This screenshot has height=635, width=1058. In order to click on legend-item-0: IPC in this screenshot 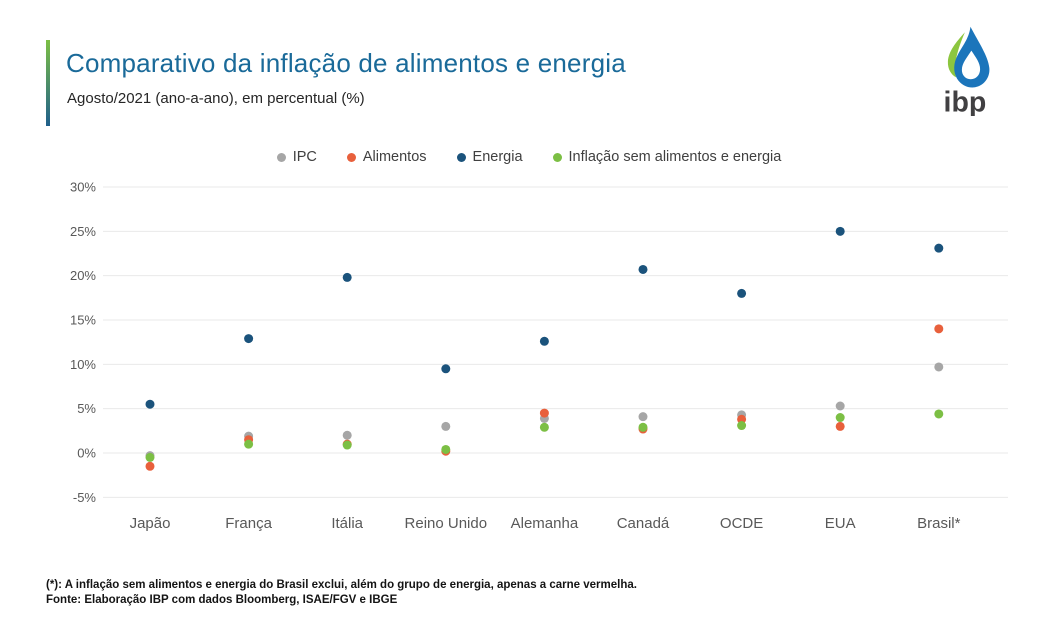, I will do `click(296, 157)`.